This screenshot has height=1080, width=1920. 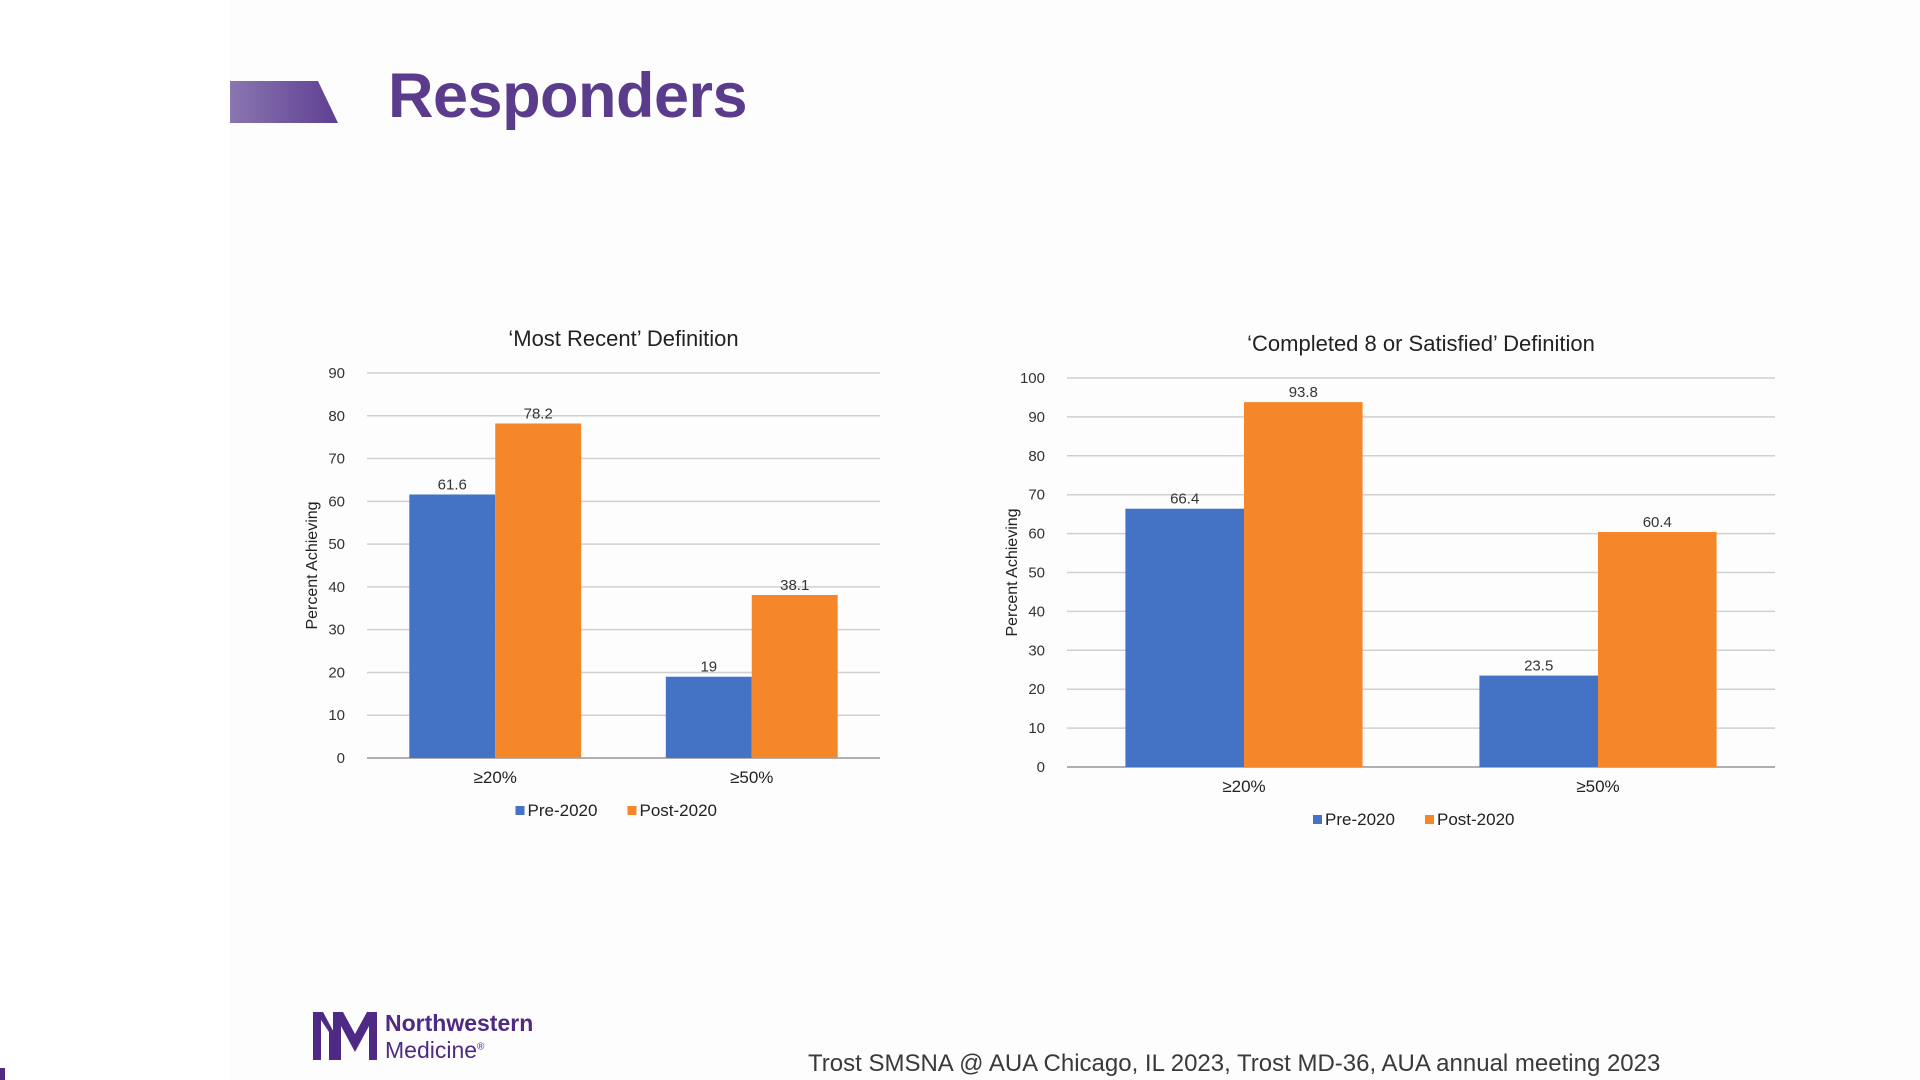 What do you see at coordinates (1184, 499) in the screenshot?
I see `data-label: 66.4` at bounding box center [1184, 499].